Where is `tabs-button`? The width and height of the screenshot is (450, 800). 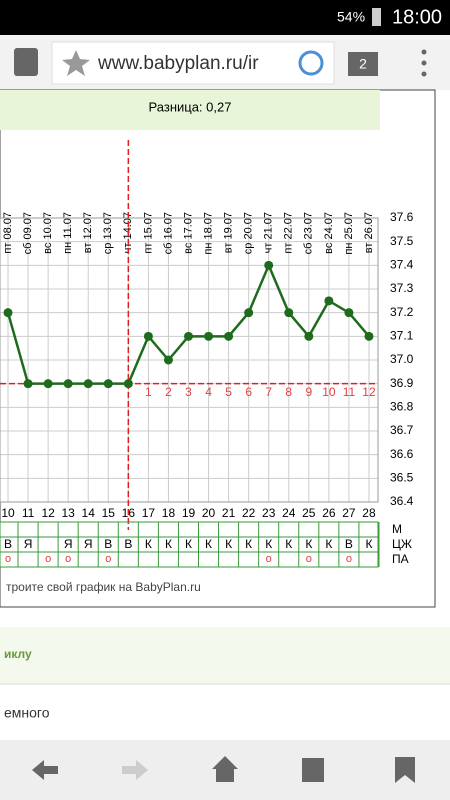
tabs-button is located at coordinates (363, 64).